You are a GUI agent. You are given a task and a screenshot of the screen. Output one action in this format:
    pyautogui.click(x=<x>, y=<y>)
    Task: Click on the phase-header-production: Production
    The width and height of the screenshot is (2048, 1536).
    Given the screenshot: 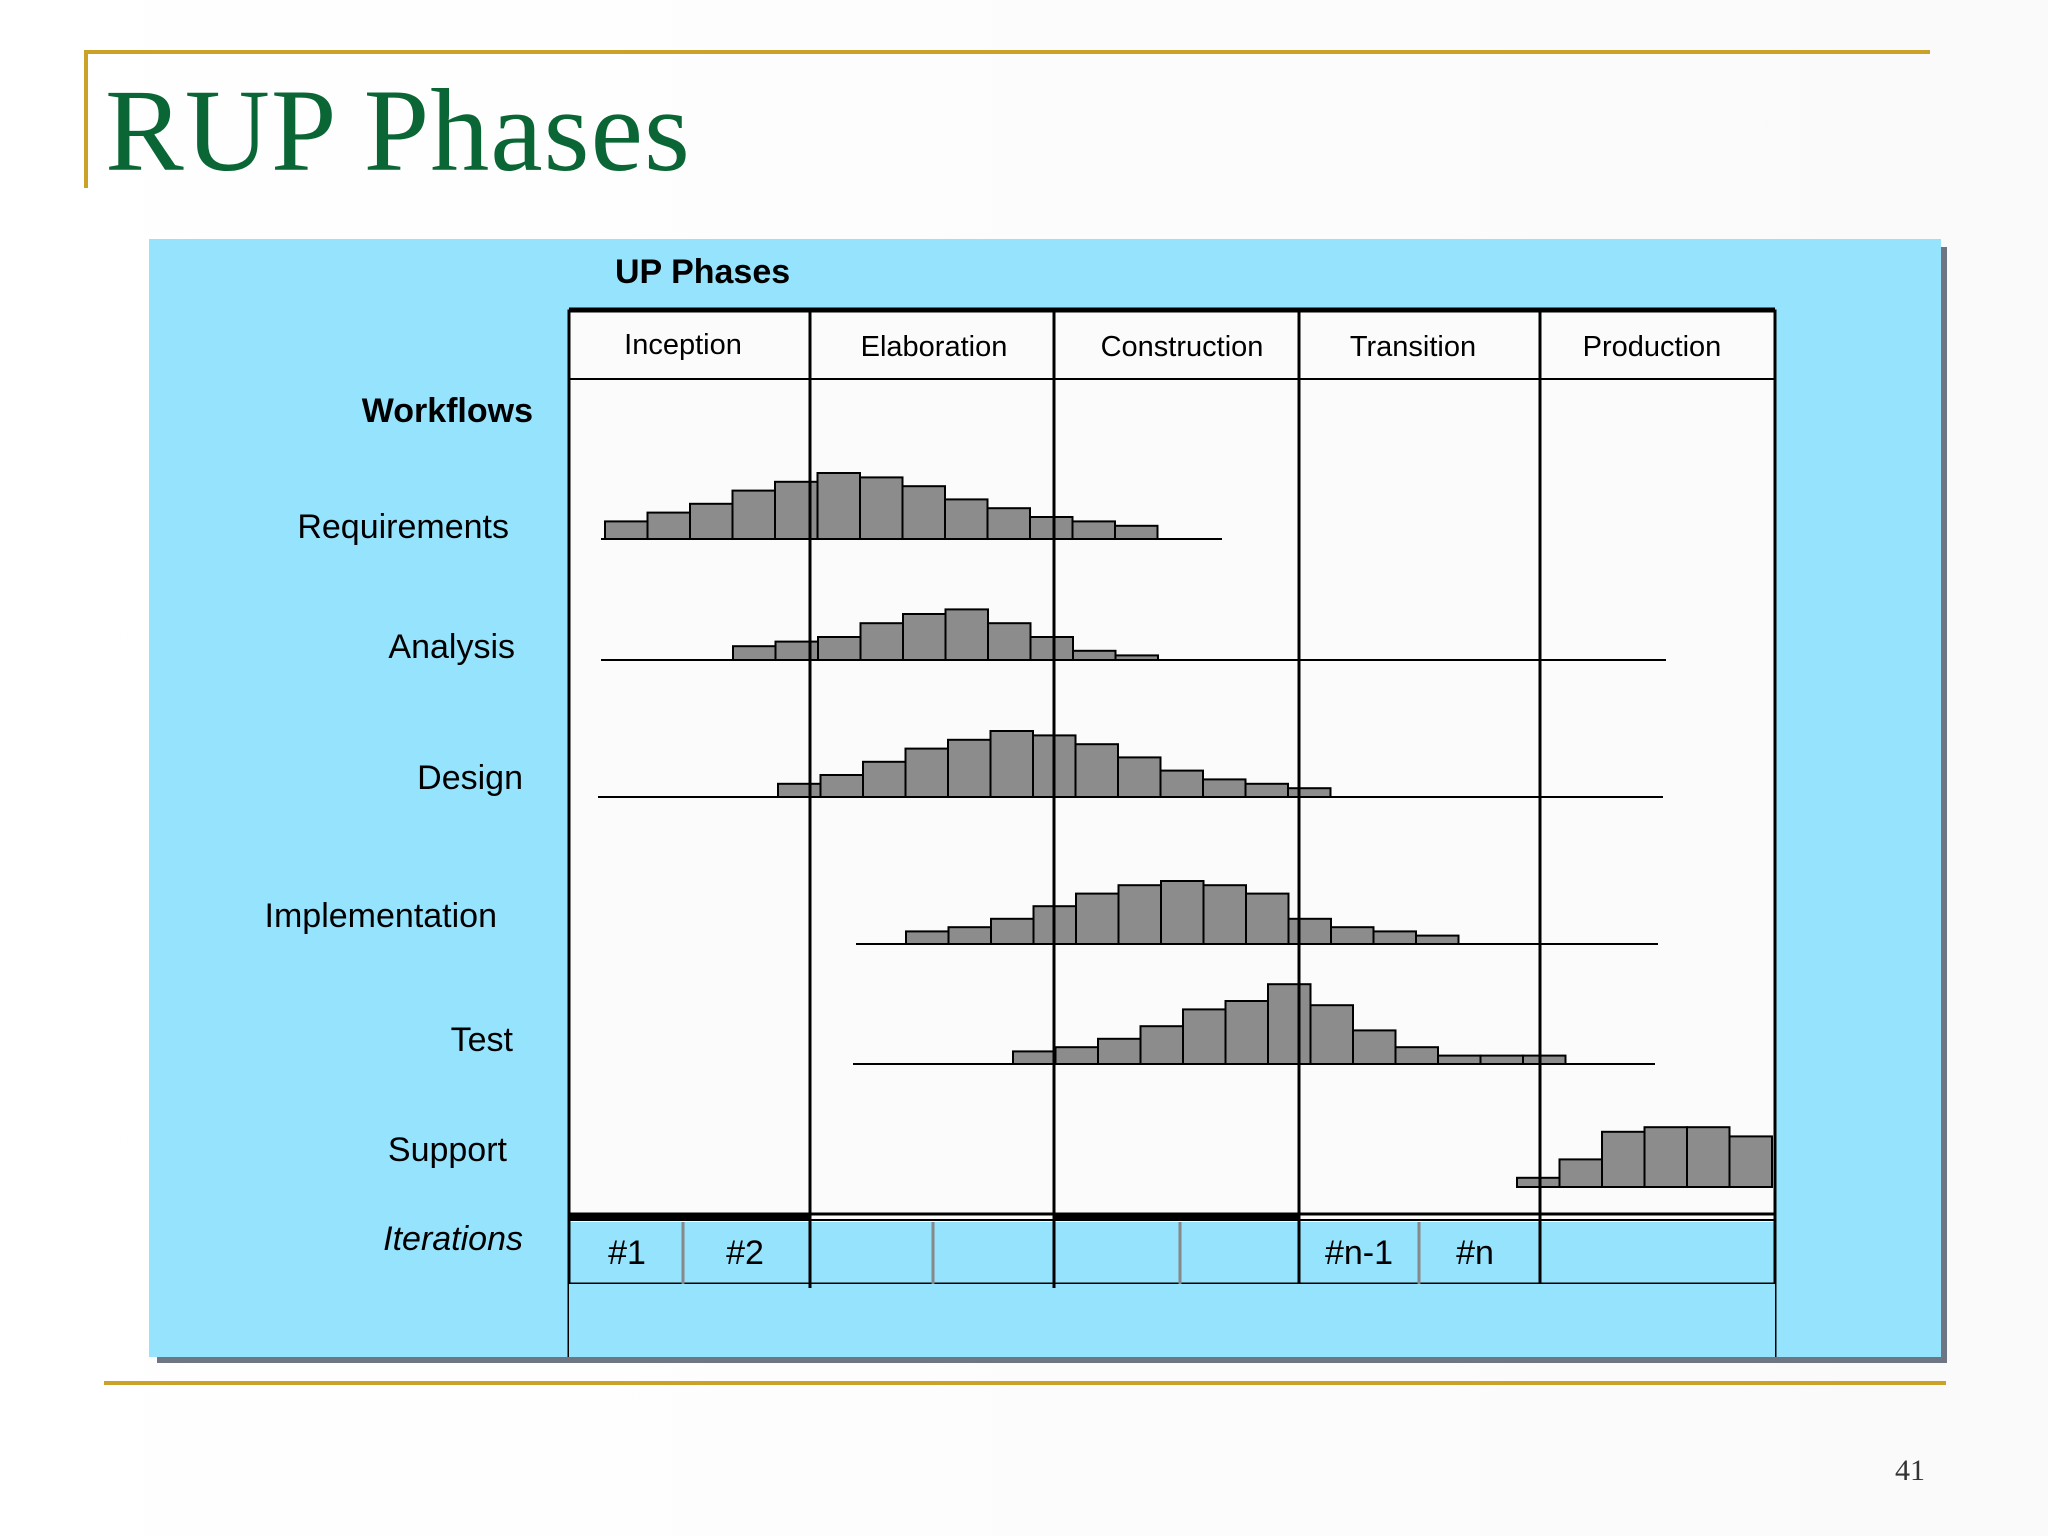 What is the action you would take?
    pyautogui.click(x=1652, y=347)
    